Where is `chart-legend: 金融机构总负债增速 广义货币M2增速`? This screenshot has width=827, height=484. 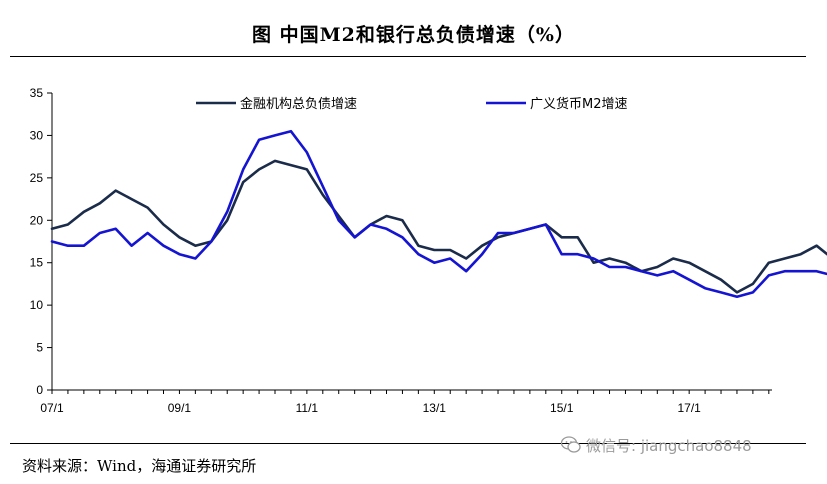 chart-legend: 金融机构总负债增速 广义货币M2增速 is located at coordinates (412, 104).